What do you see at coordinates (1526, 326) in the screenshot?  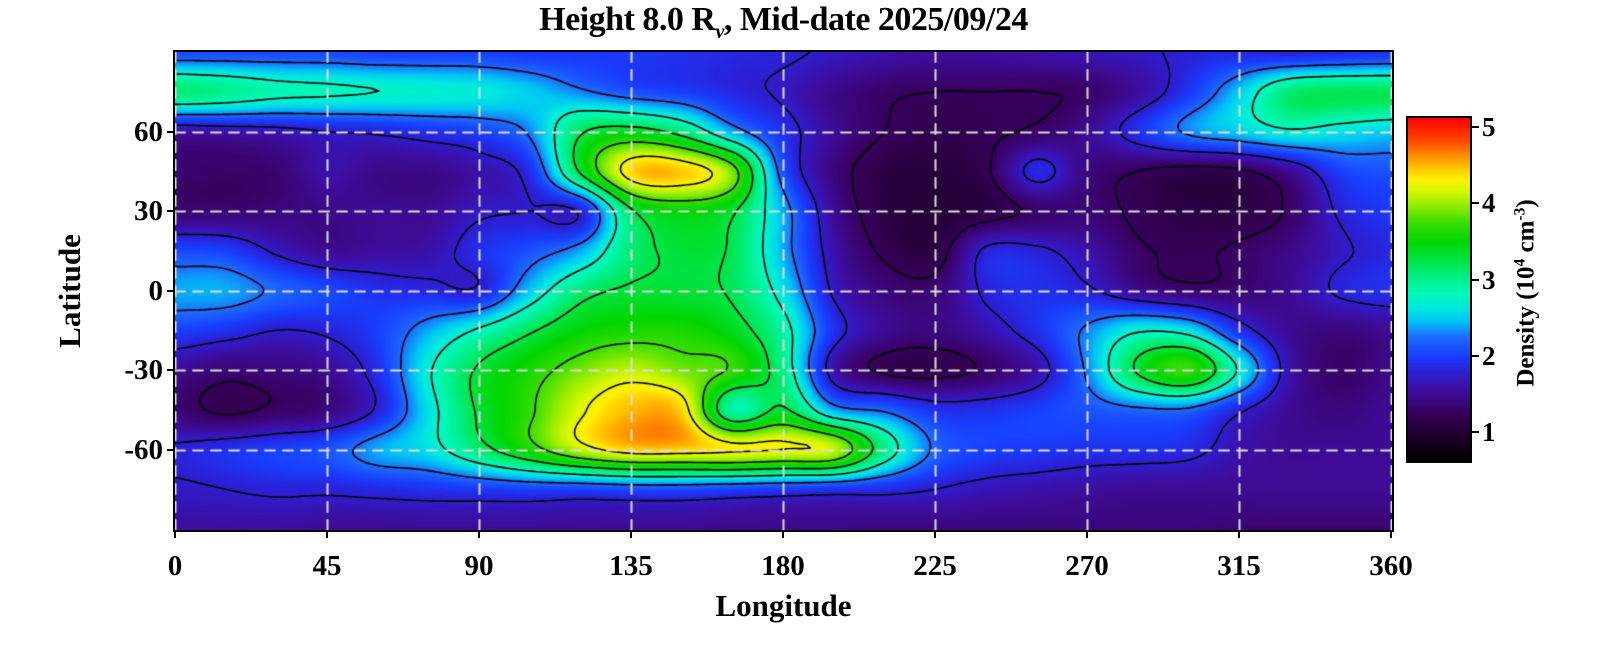 I see `colorbar-label-prefix: Density (10` at bounding box center [1526, 326].